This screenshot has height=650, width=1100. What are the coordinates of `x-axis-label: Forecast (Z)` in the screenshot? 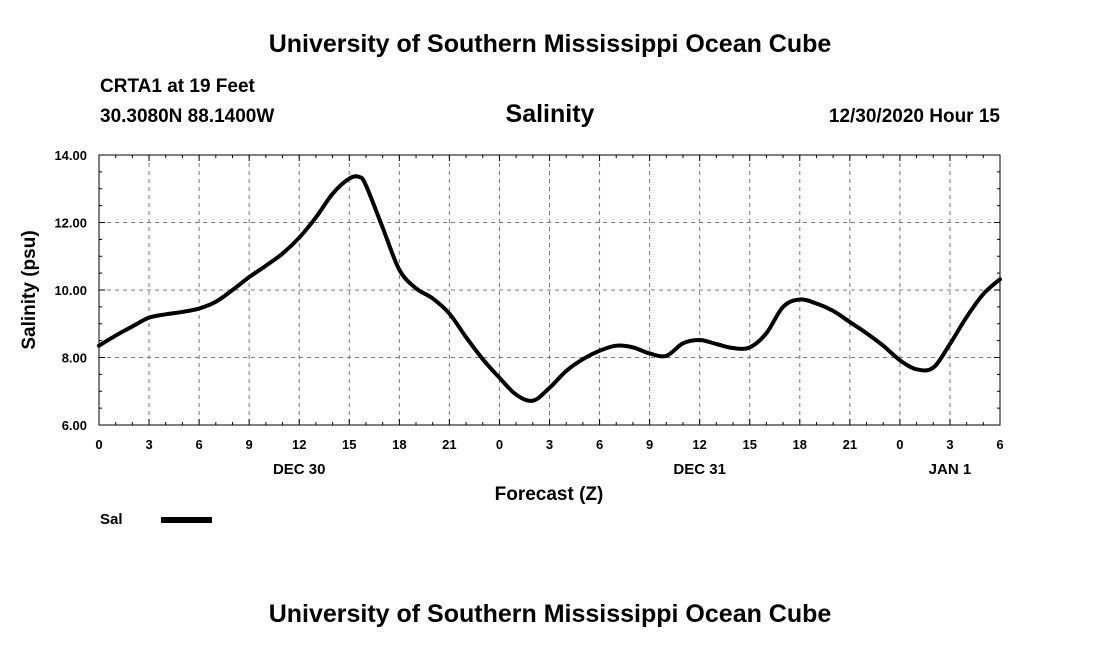 It's located at (549, 494).